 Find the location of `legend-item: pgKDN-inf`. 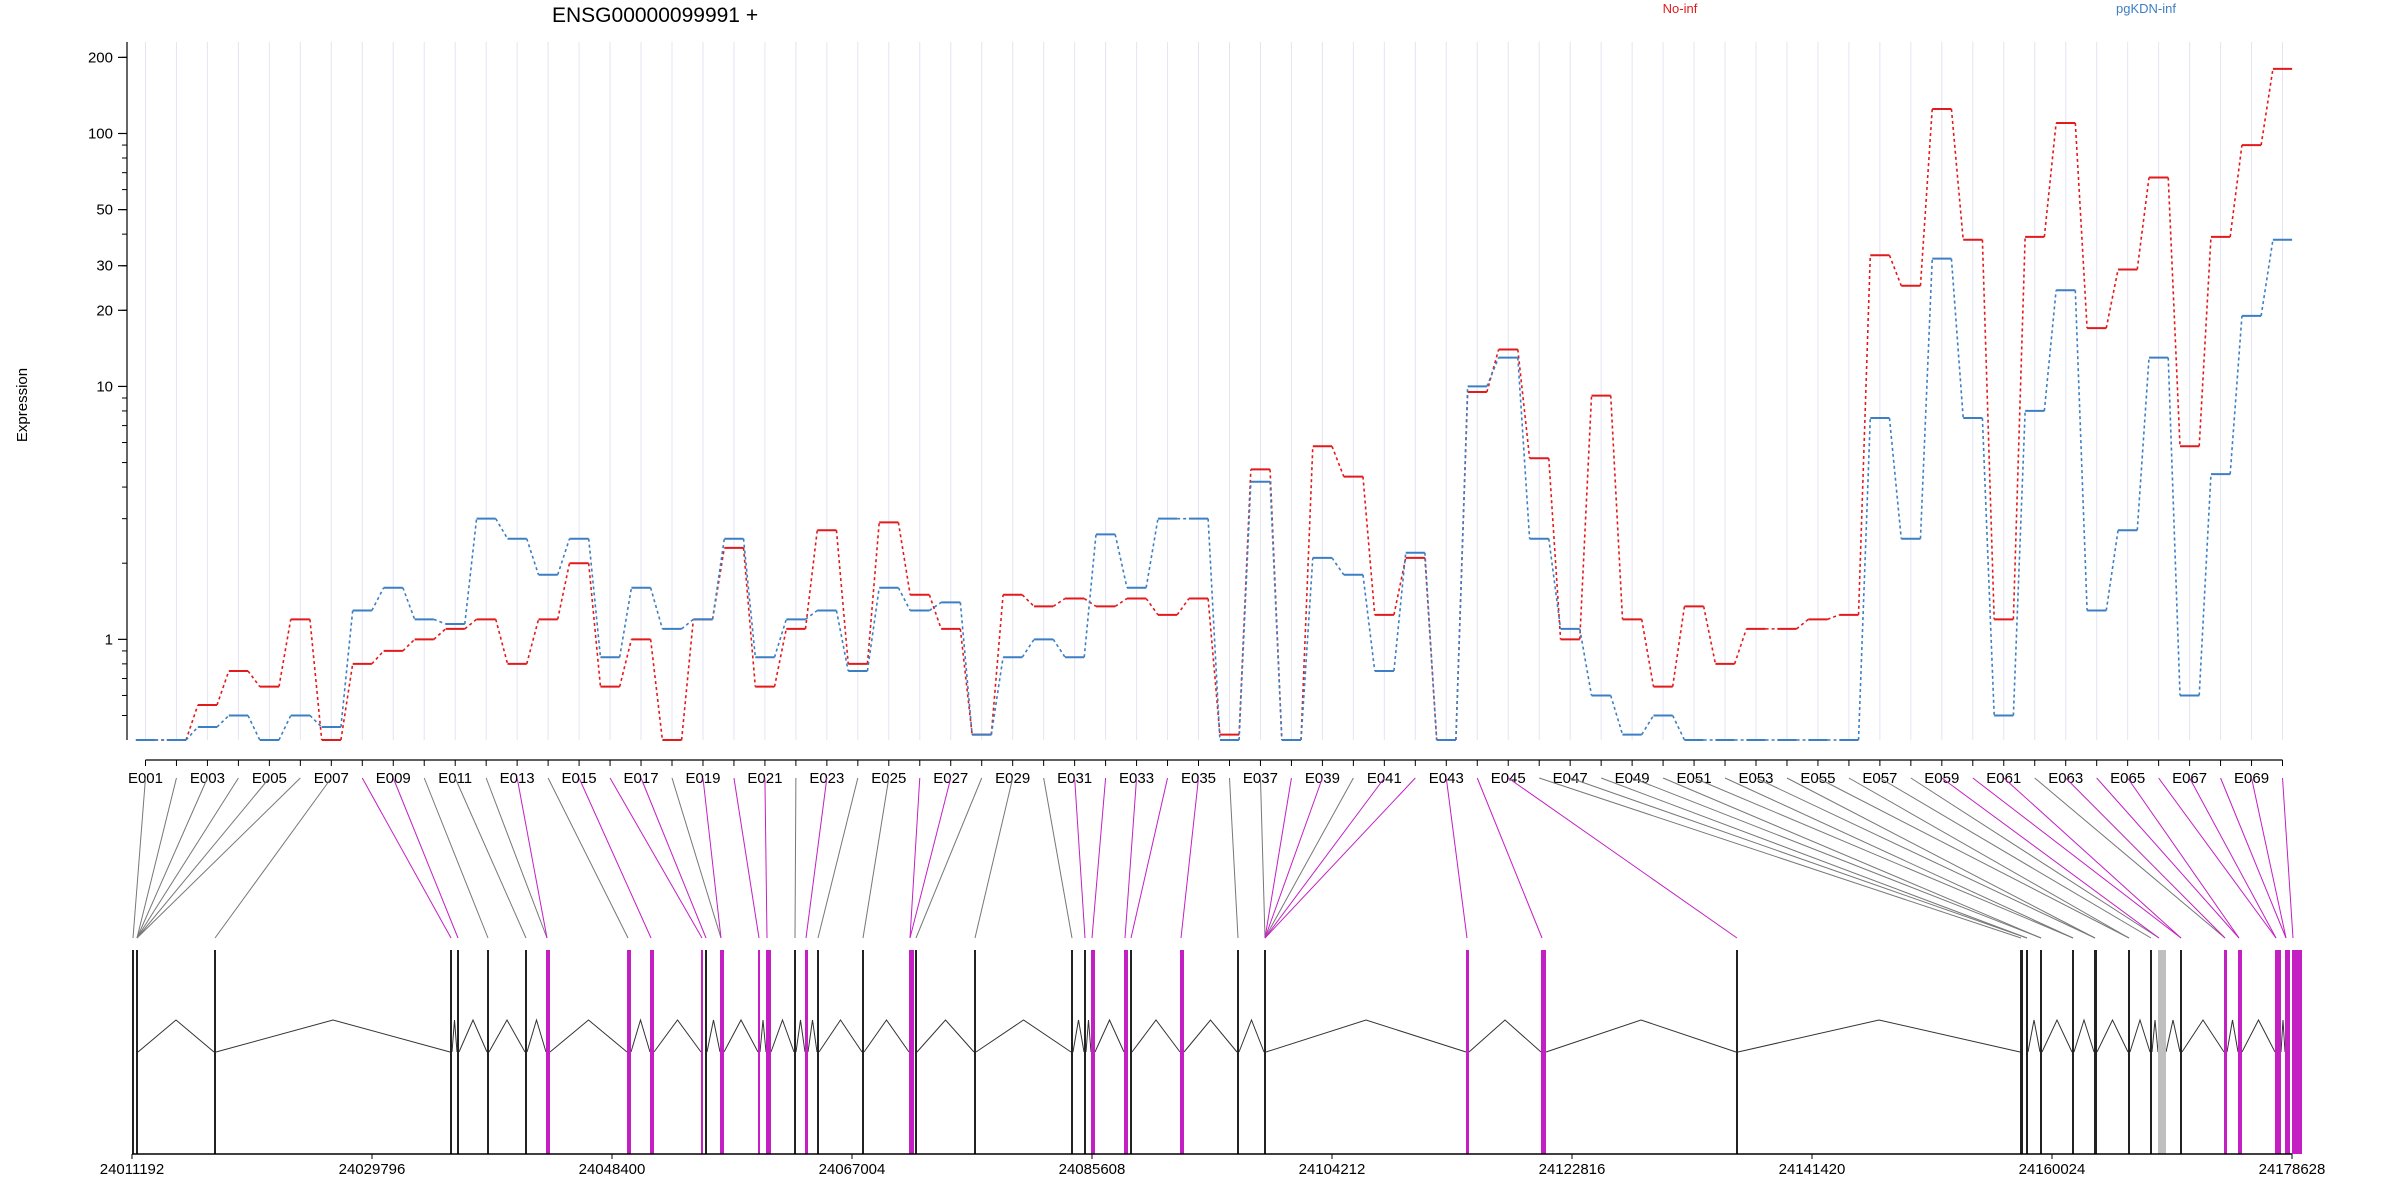

legend-item: pgKDN-inf is located at coordinates (2146, 8).